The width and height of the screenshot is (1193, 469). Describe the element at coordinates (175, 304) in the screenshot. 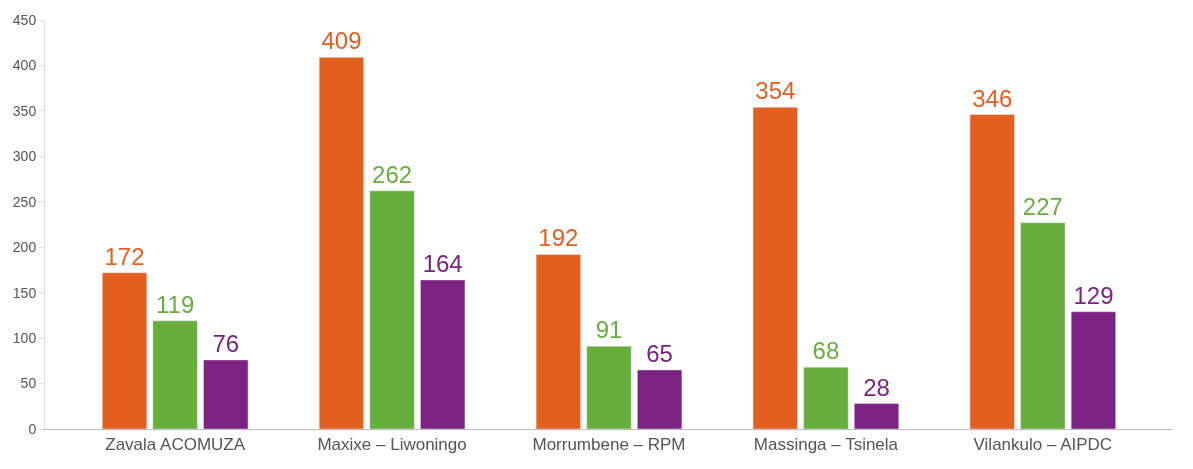

I see `data-label: 119` at that location.